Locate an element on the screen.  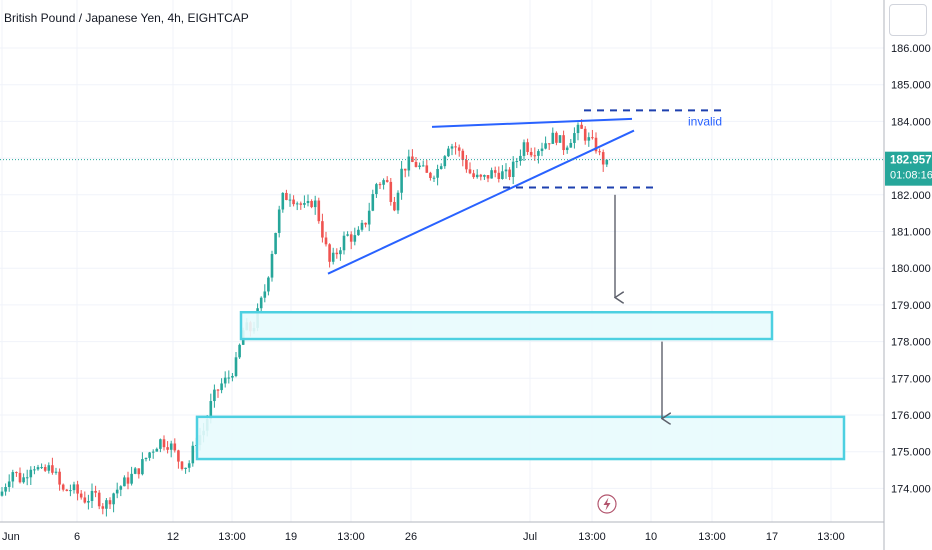
trendline is located at coordinates (532, 122).